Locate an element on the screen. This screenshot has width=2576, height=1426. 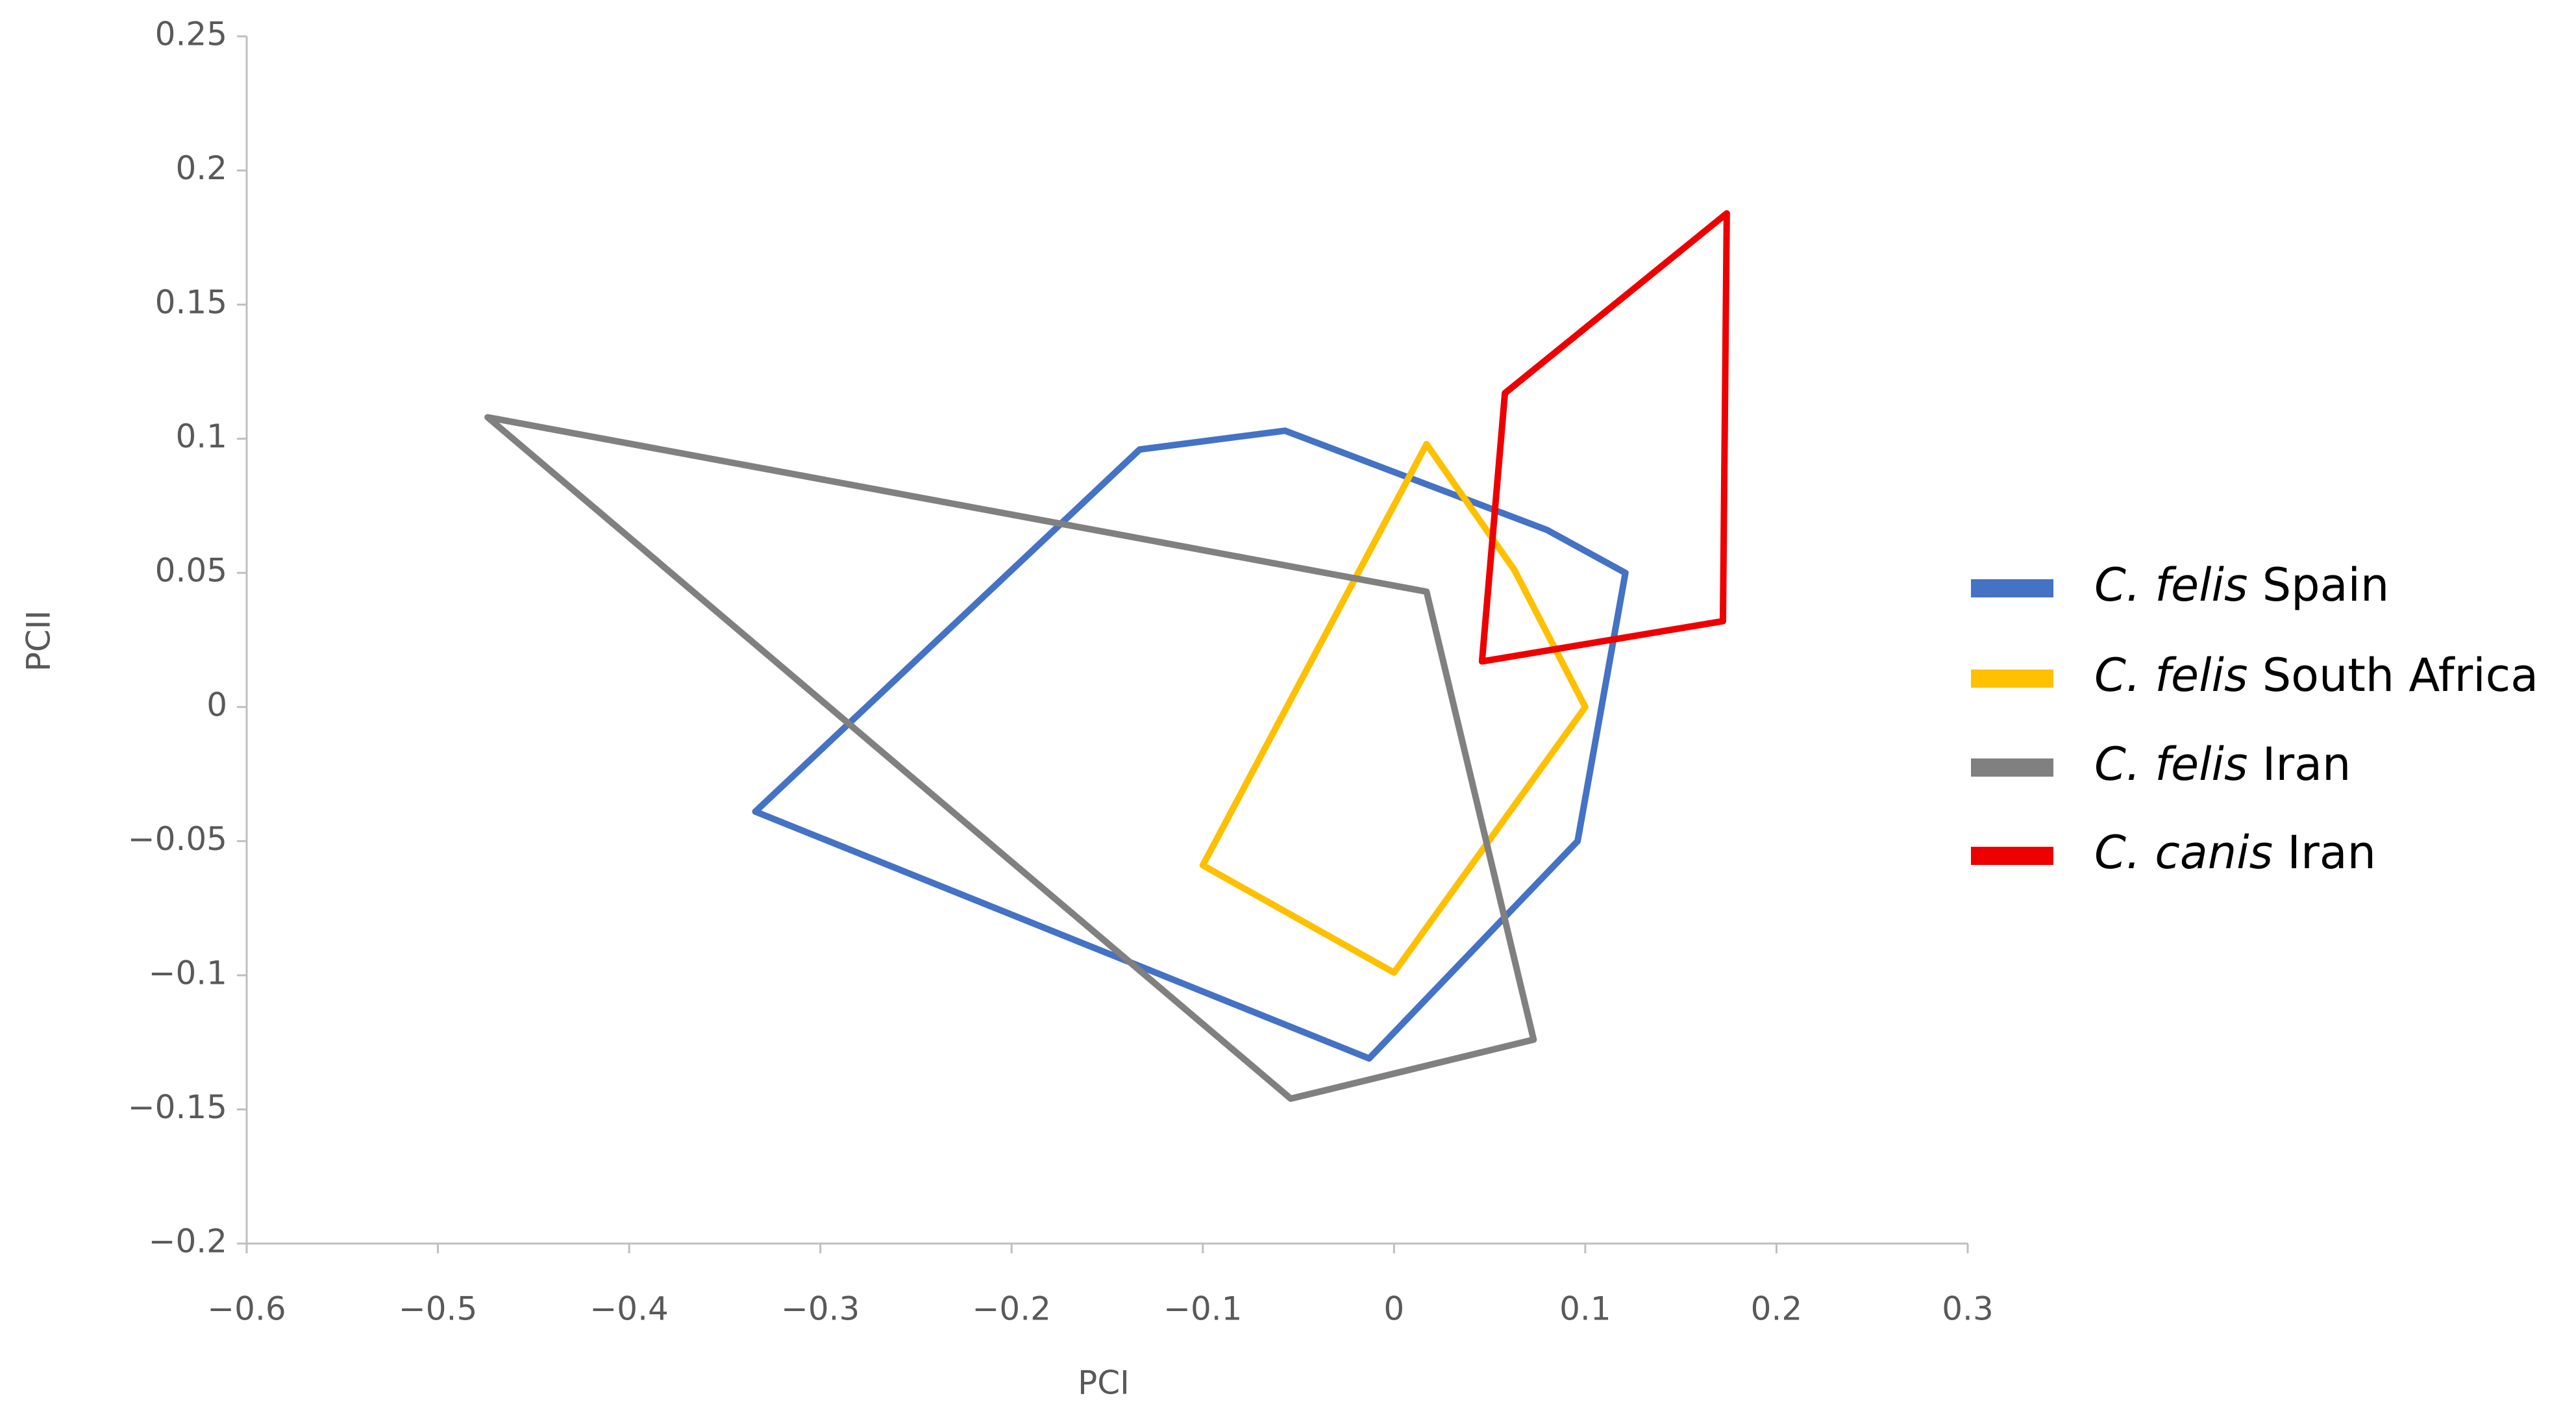
y-tick-label: −0.1 is located at coordinates (188, 973).